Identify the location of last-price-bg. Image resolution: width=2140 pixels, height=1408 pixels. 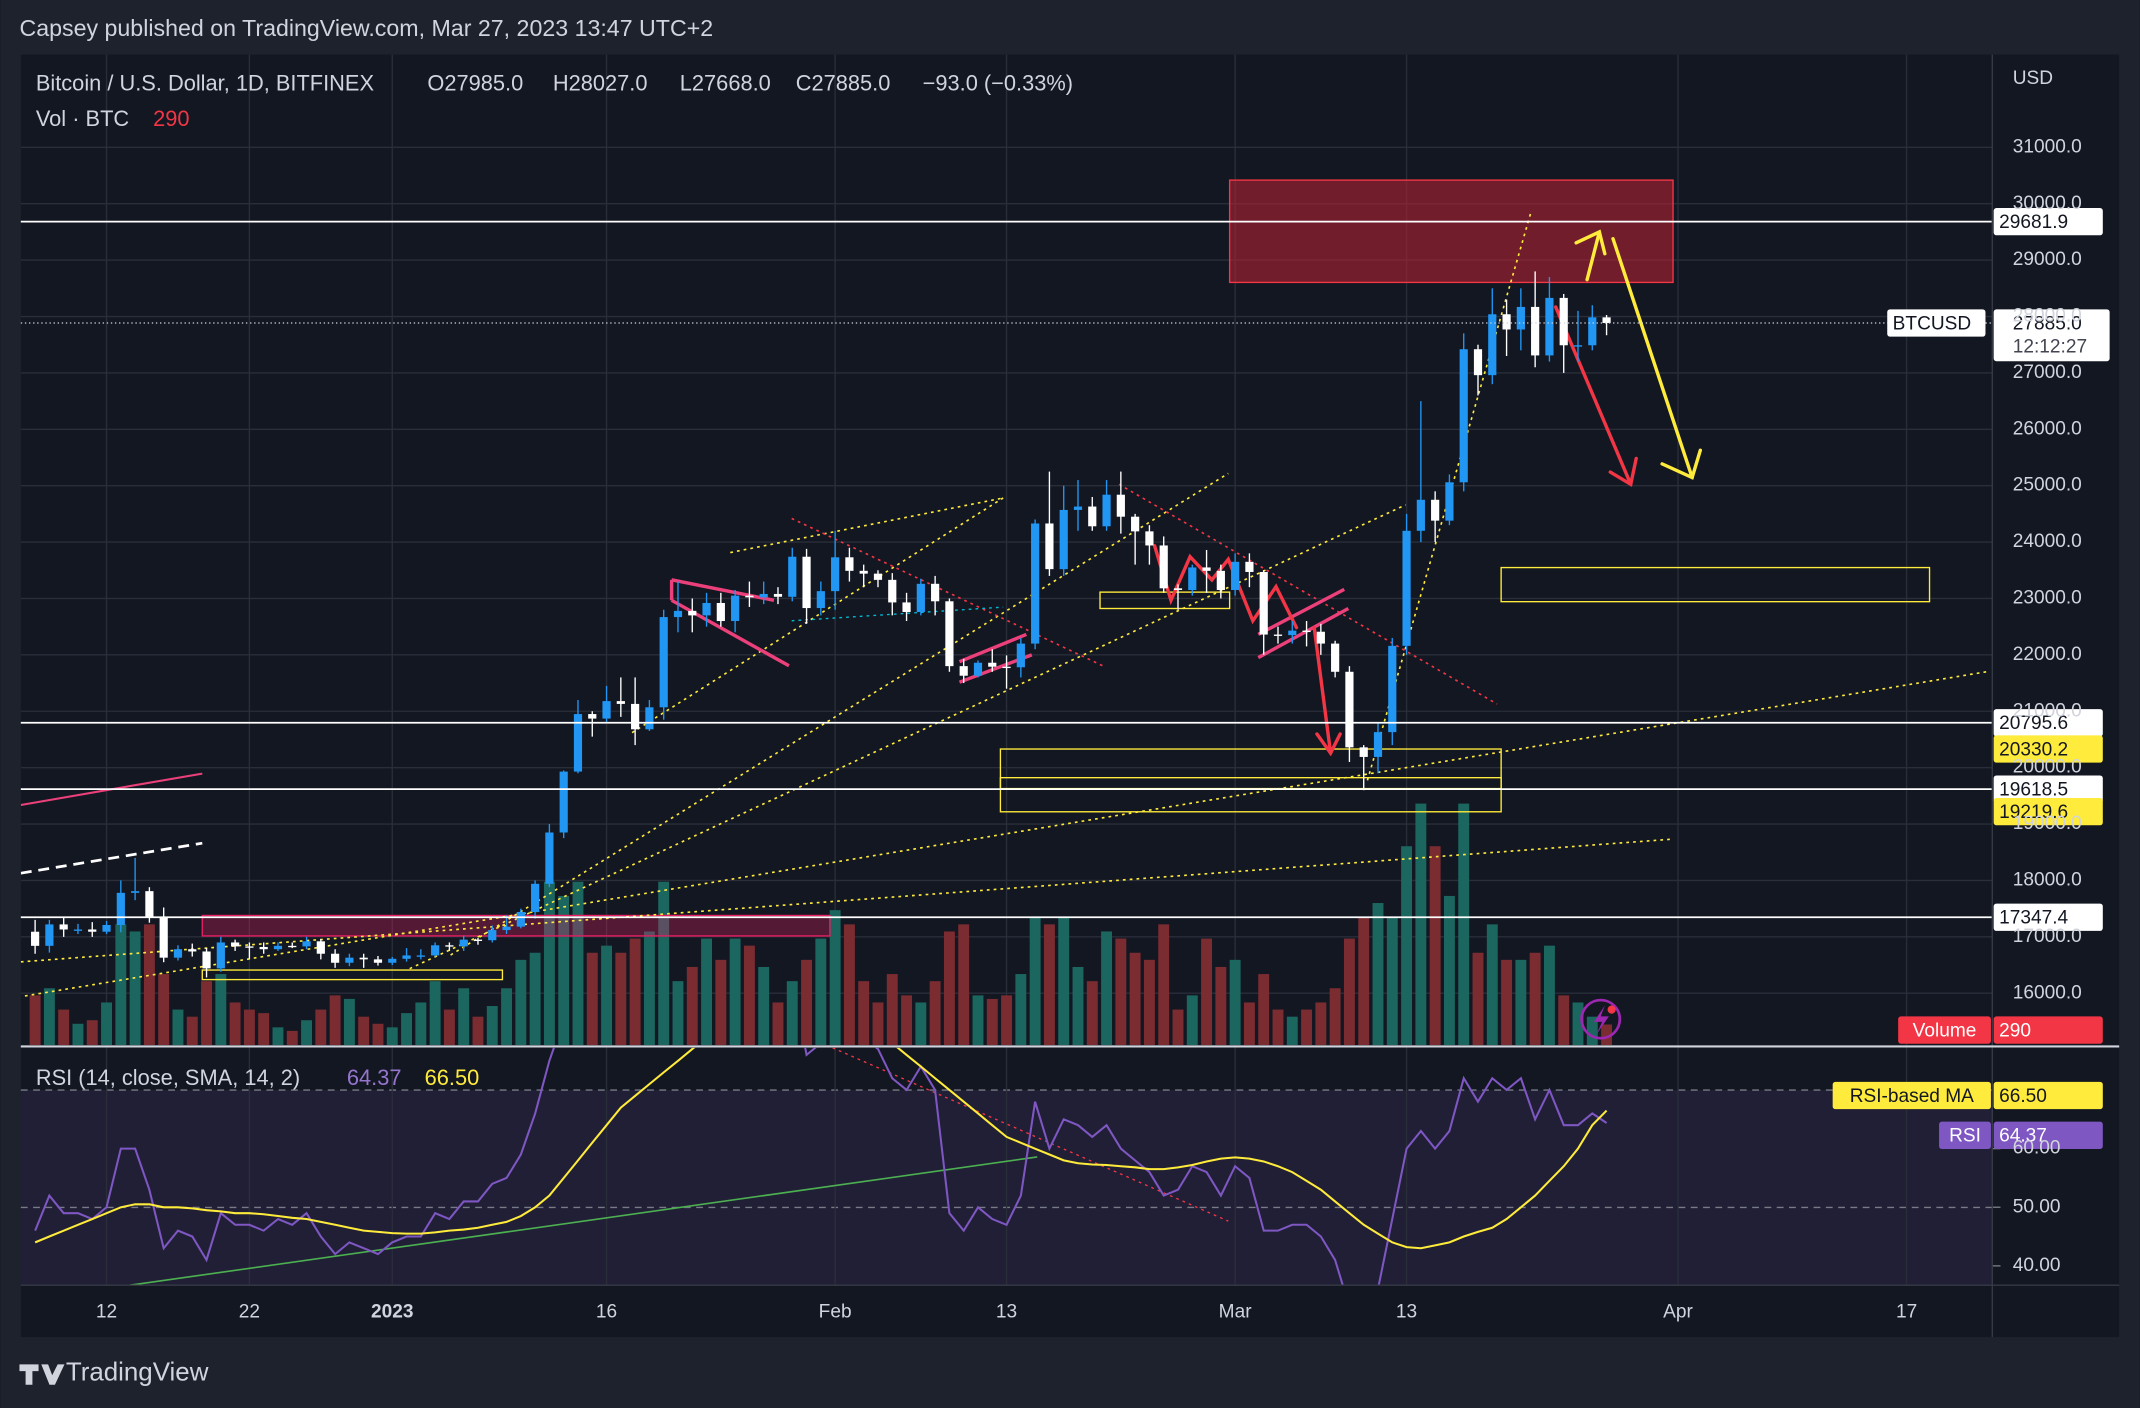
(2051, 335).